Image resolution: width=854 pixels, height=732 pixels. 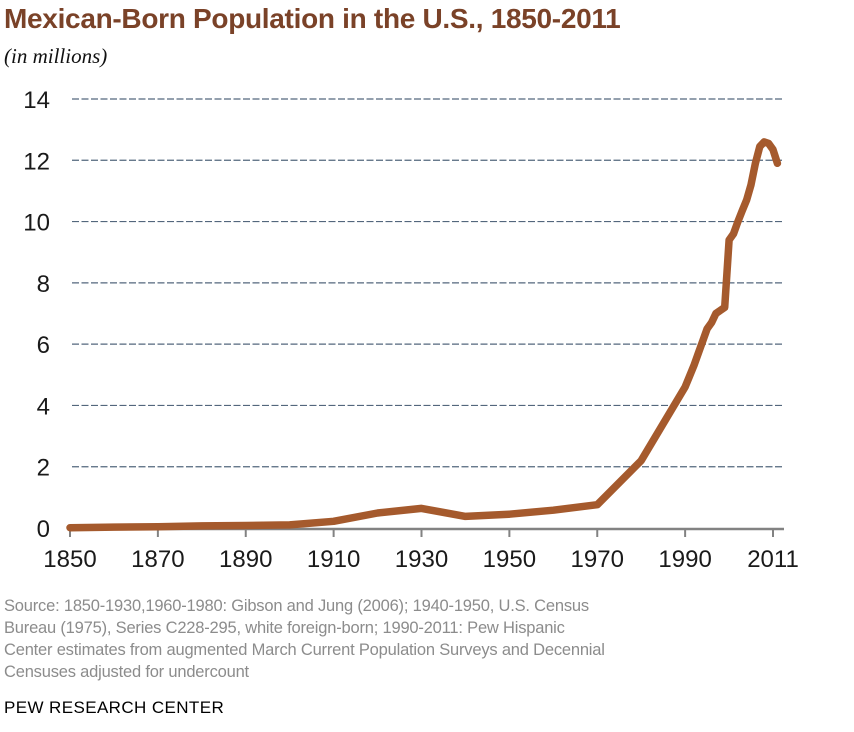 What do you see at coordinates (56, 56) in the screenshot?
I see `chart-subtitle: (in millions)` at bounding box center [56, 56].